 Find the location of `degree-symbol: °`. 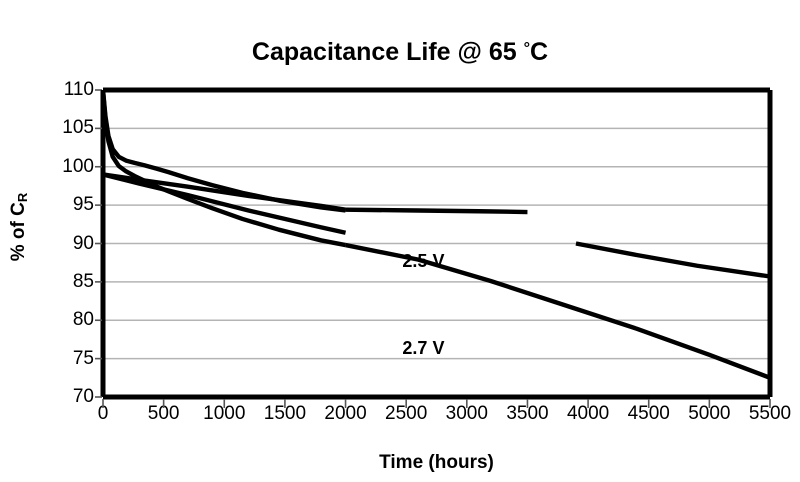

degree-symbol: ° is located at coordinates (527, 48).